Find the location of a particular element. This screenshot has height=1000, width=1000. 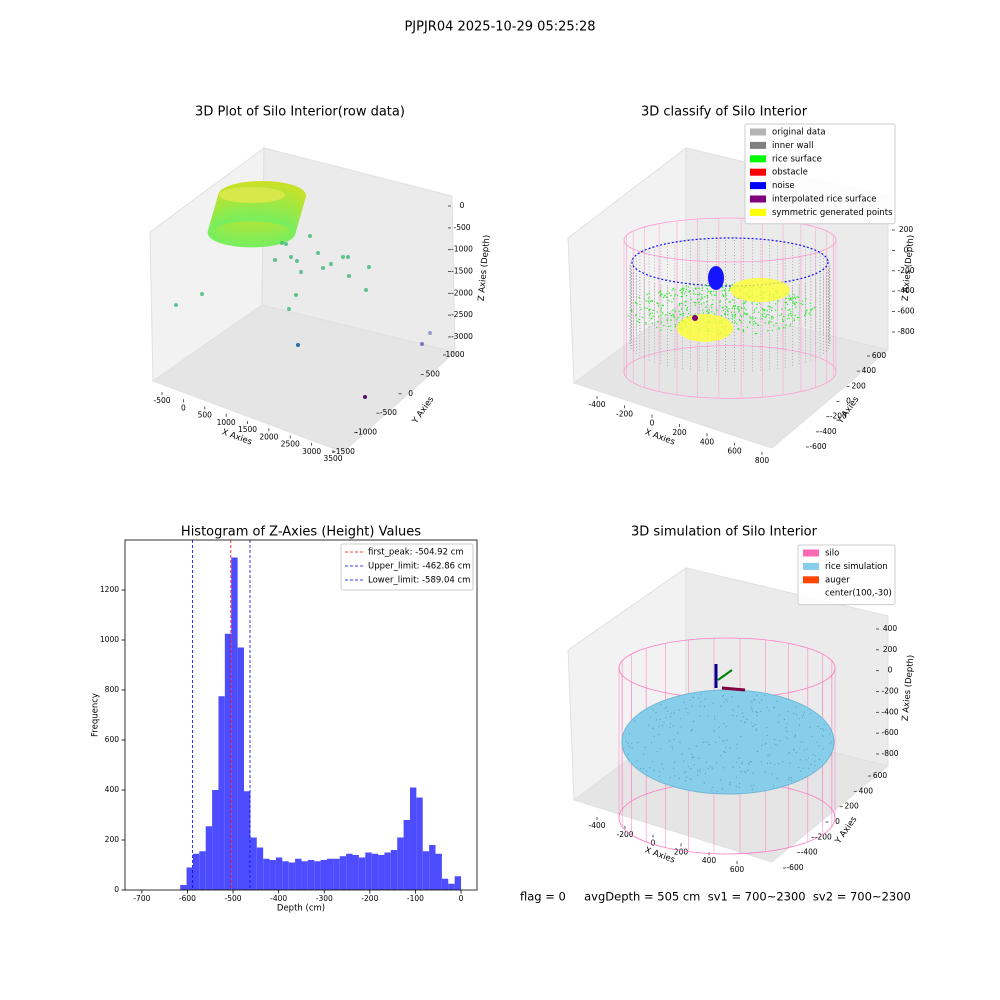

legend-label: center(100,-30) is located at coordinates (858, 594).